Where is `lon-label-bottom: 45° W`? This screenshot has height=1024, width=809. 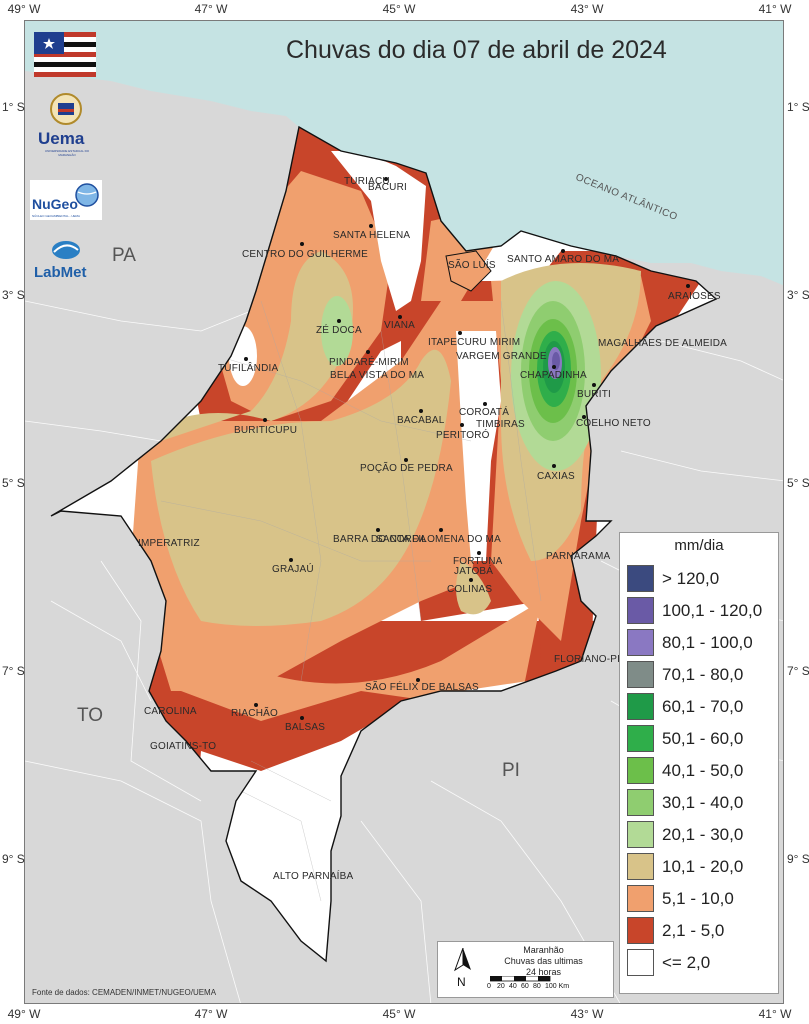 lon-label-bottom: 45° W is located at coordinates (399, 1014).